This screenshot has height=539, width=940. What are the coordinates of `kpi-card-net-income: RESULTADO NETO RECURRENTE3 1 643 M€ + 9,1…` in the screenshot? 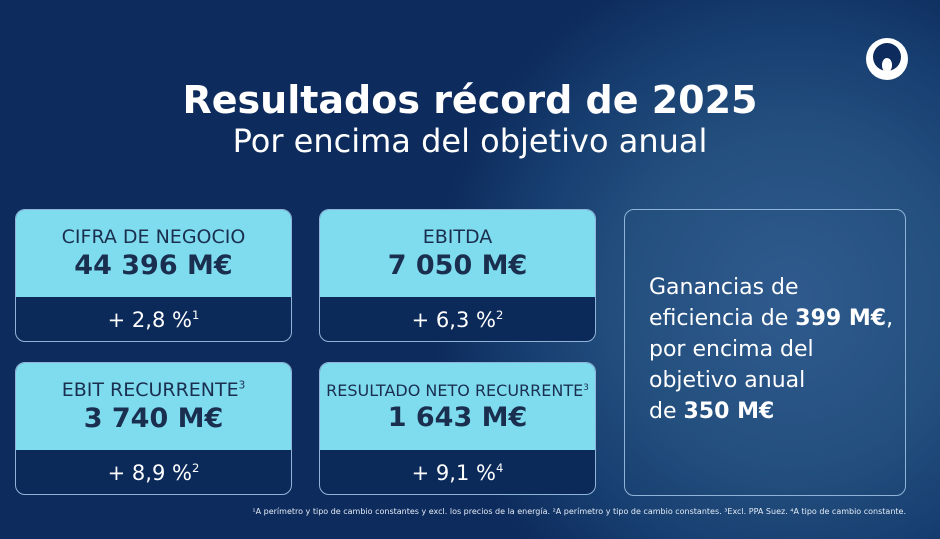 It's located at (457, 428).